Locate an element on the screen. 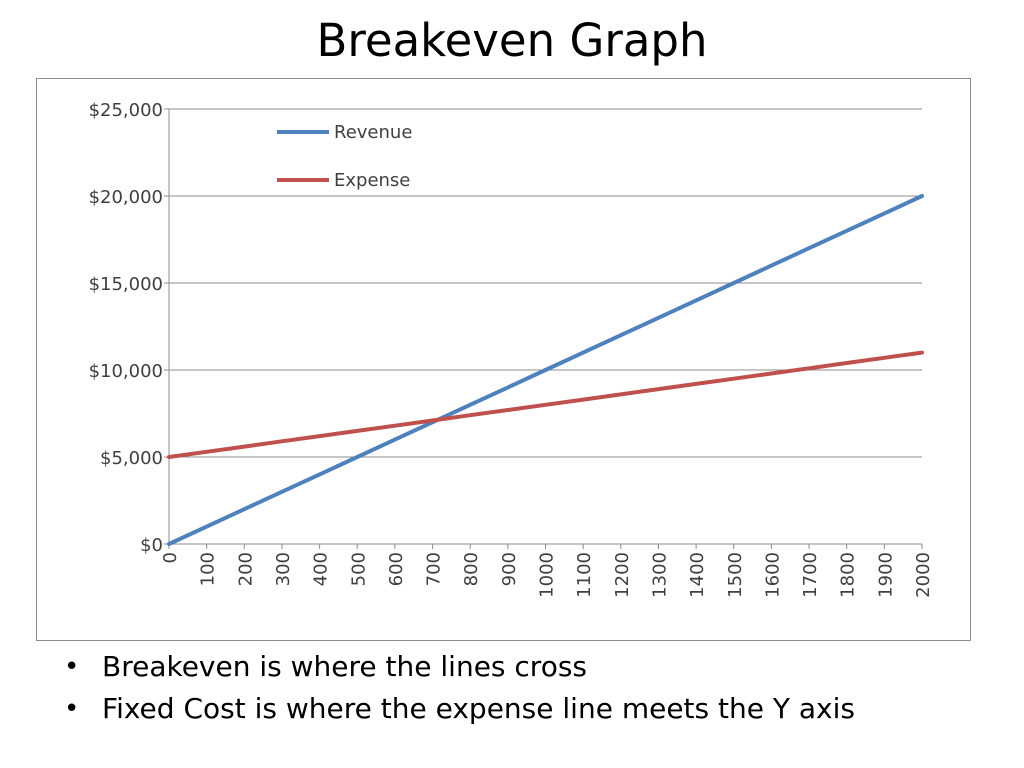 This screenshot has width=1024, height=768. bullet-item-breakeven: • Breakeven is where the lines cross is located at coordinates (457, 667).